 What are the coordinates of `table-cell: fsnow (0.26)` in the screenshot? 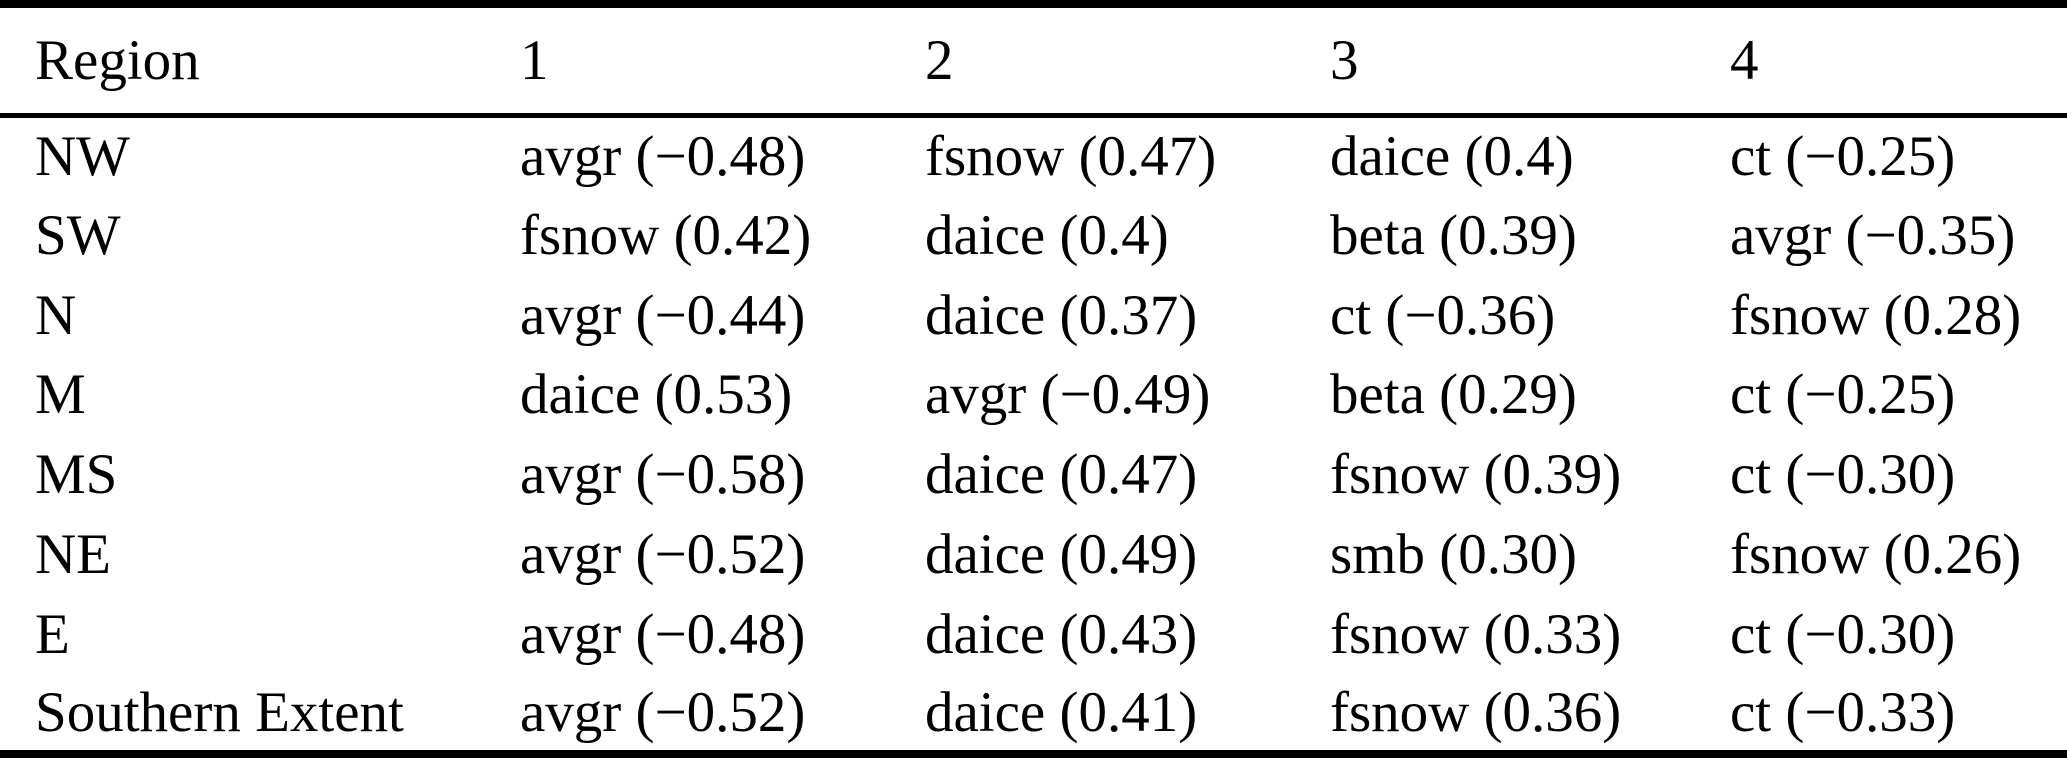 It's located at (1876, 554).